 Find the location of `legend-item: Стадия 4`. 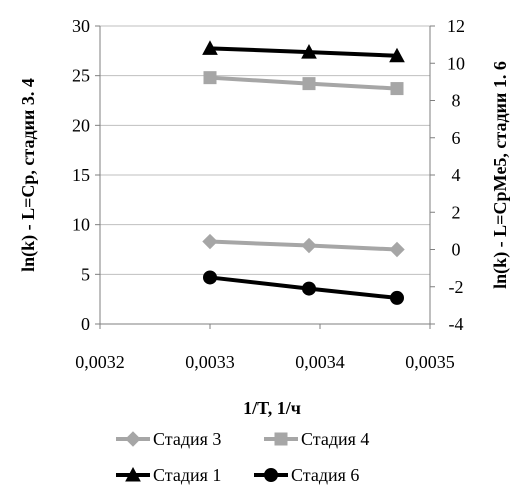

legend-item: Стадия 4 is located at coordinates (316, 439).